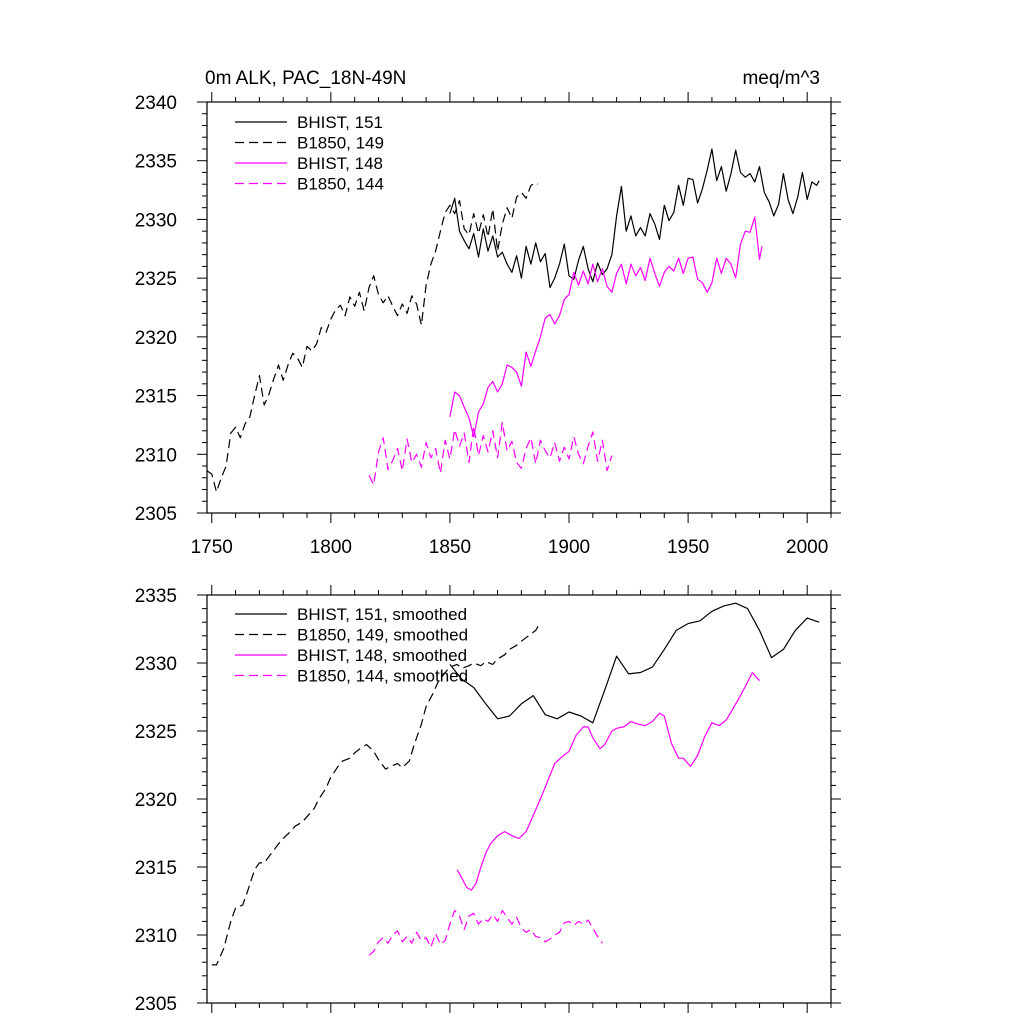  What do you see at coordinates (382, 635) in the screenshot?
I see `legend-entry: B1850, 149, smoothed` at bounding box center [382, 635].